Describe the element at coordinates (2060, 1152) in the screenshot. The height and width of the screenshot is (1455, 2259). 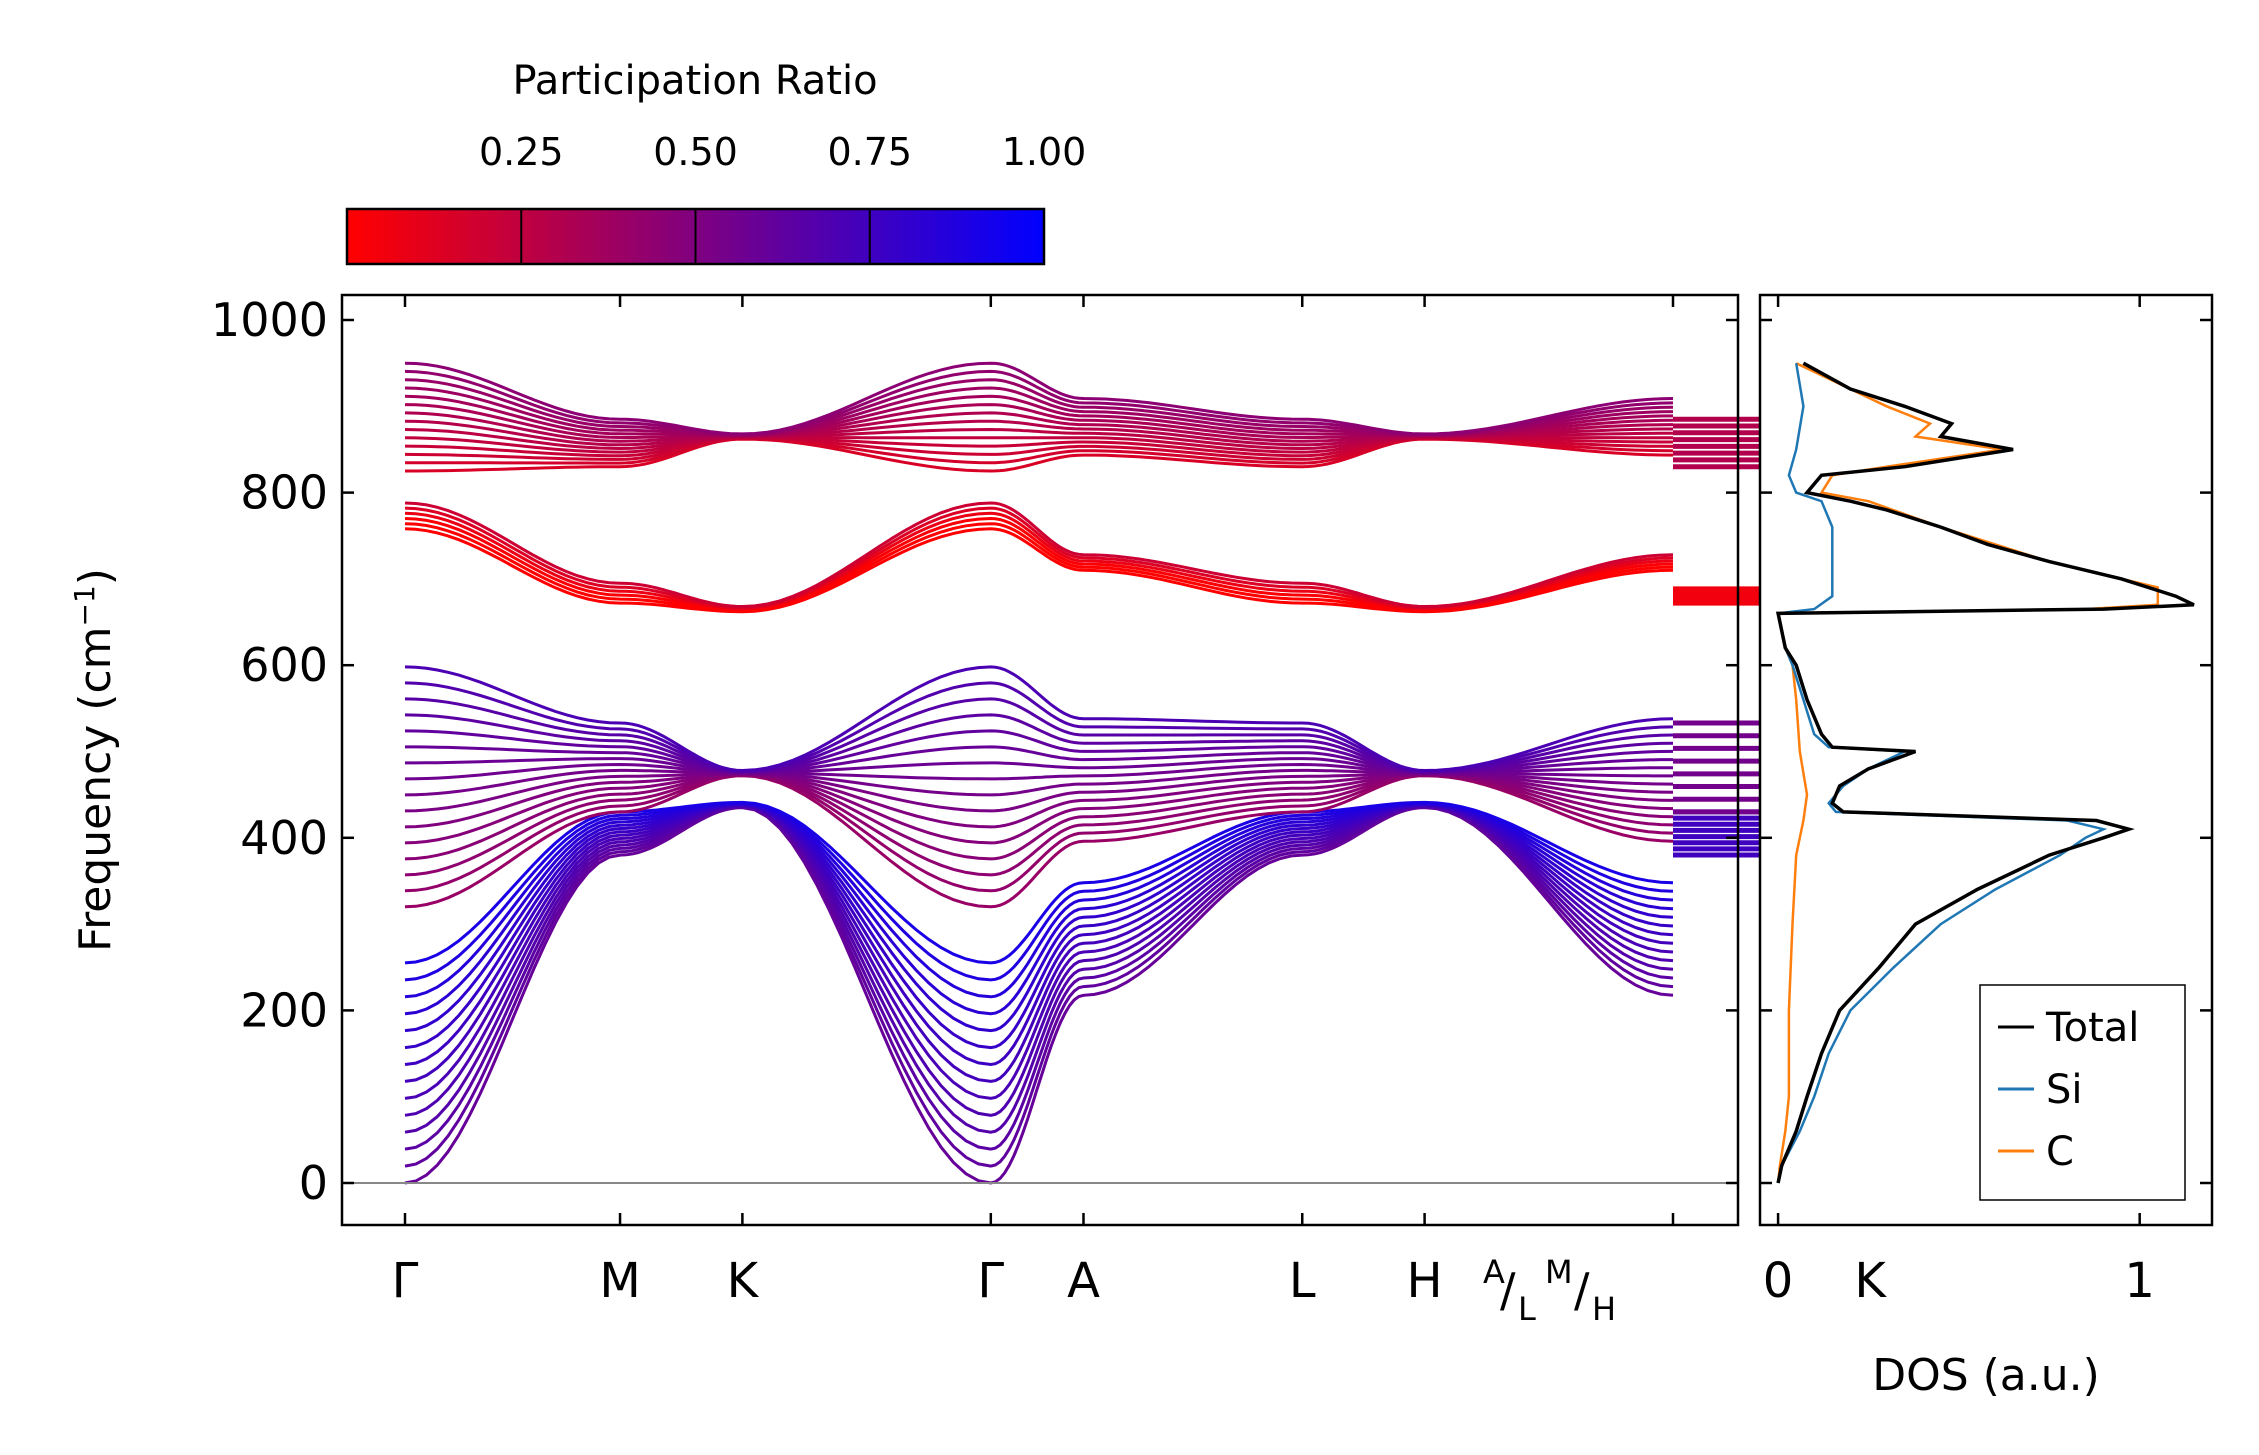
I see `legend-label-c: C` at that location.